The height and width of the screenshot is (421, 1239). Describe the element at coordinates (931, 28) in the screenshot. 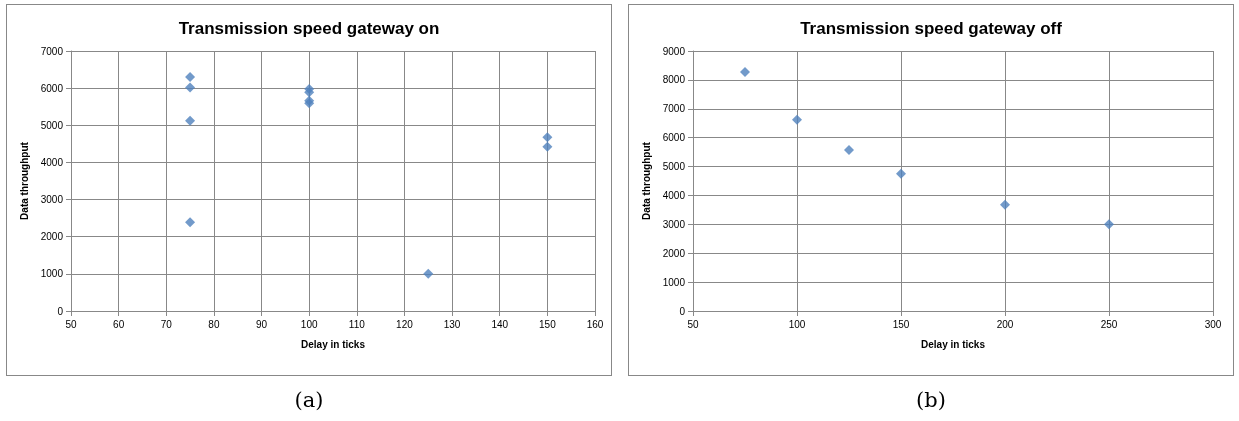

I see `chart-title: Transmission speed gateway off` at that location.